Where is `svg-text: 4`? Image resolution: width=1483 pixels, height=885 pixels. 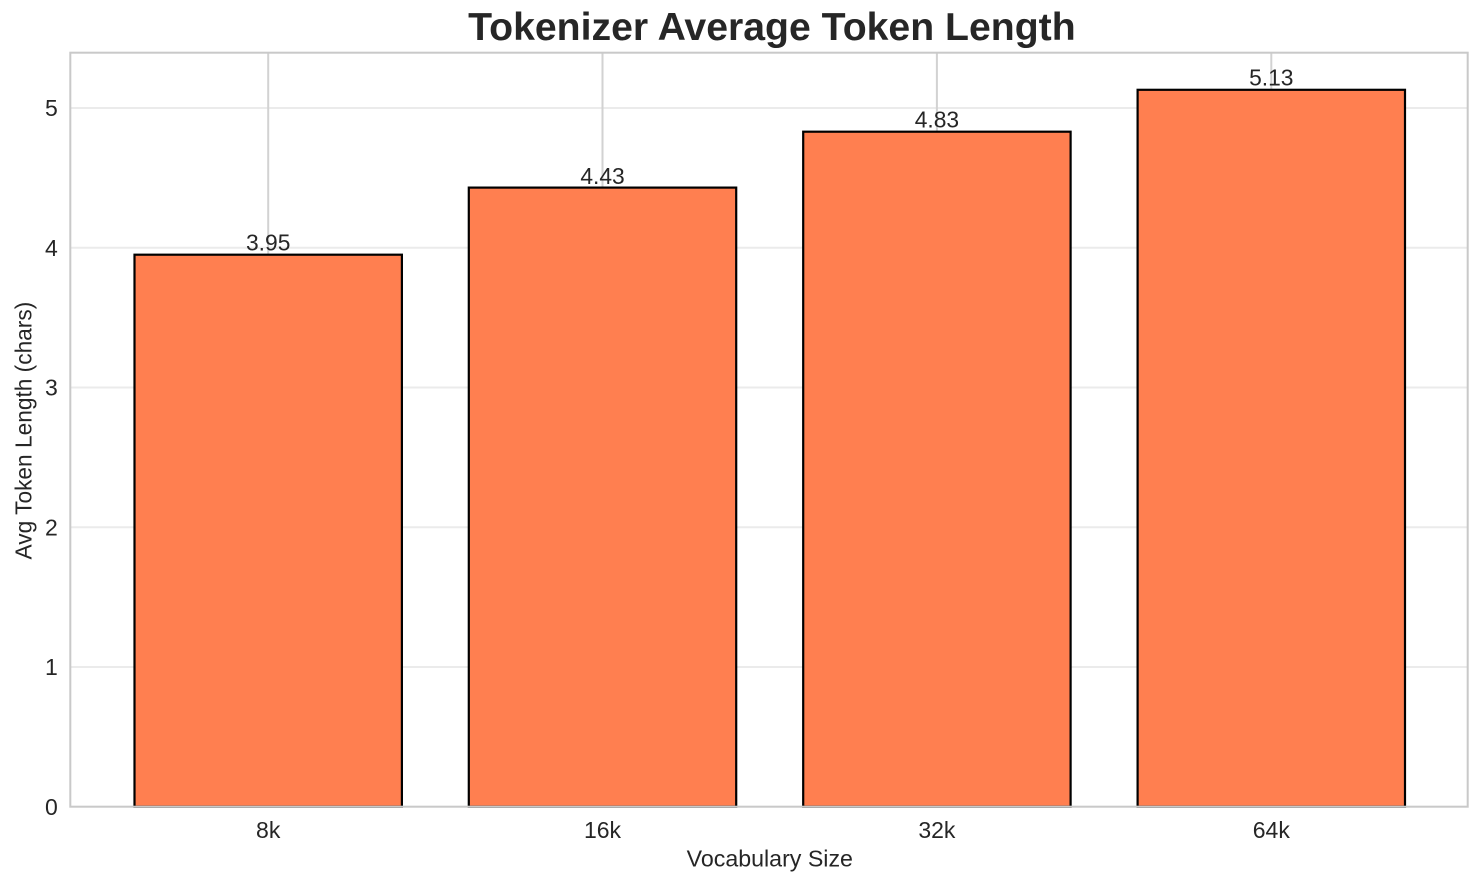
svg-text: 4 is located at coordinates (51, 248).